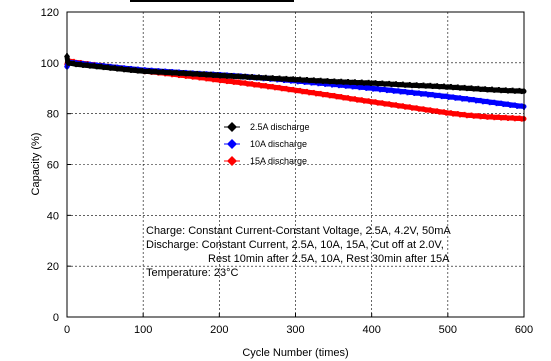 The image size is (551, 361). Describe the element at coordinates (295, 74) in the screenshot. I see `series-2-5a-discharge` at that location.